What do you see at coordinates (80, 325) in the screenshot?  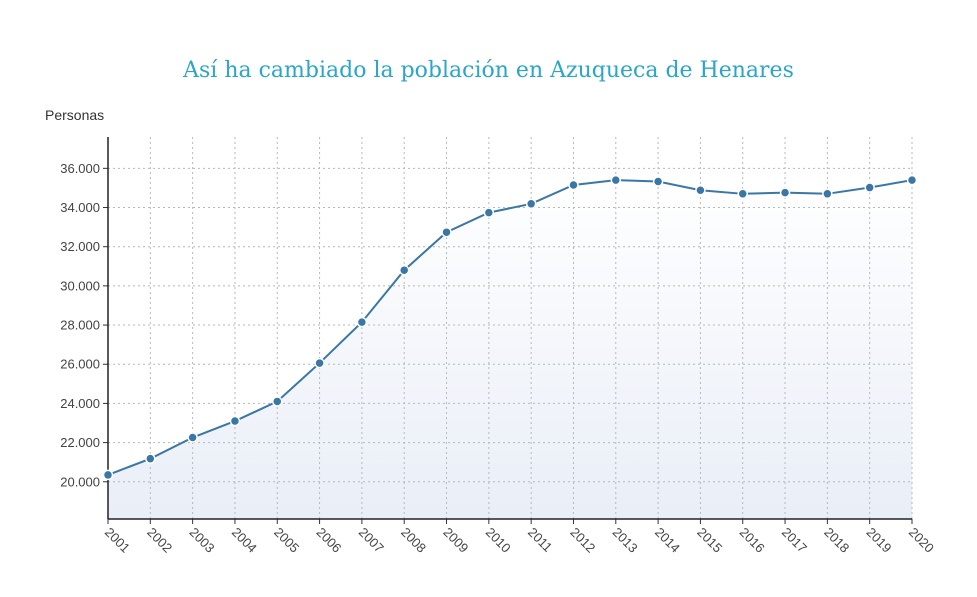 I see `y-tick-label: 28.000` at bounding box center [80, 325].